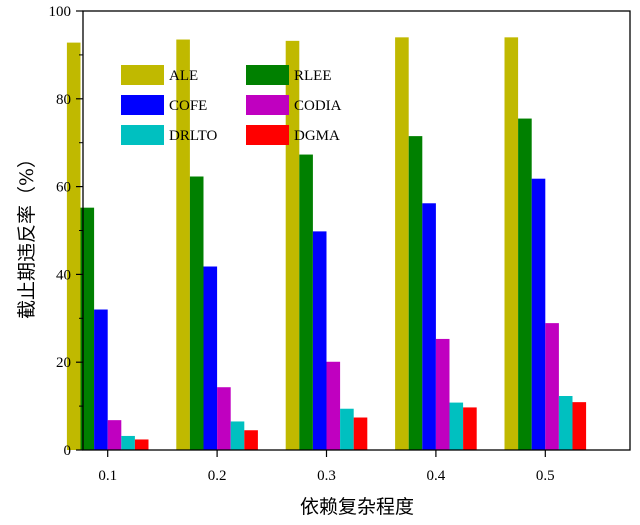 The height and width of the screenshot is (525, 640). What do you see at coordinates (27, 234) in the screenshot?
I see `y-axis-title: 截止期违反率（%）` at bounding box center [27, 234].